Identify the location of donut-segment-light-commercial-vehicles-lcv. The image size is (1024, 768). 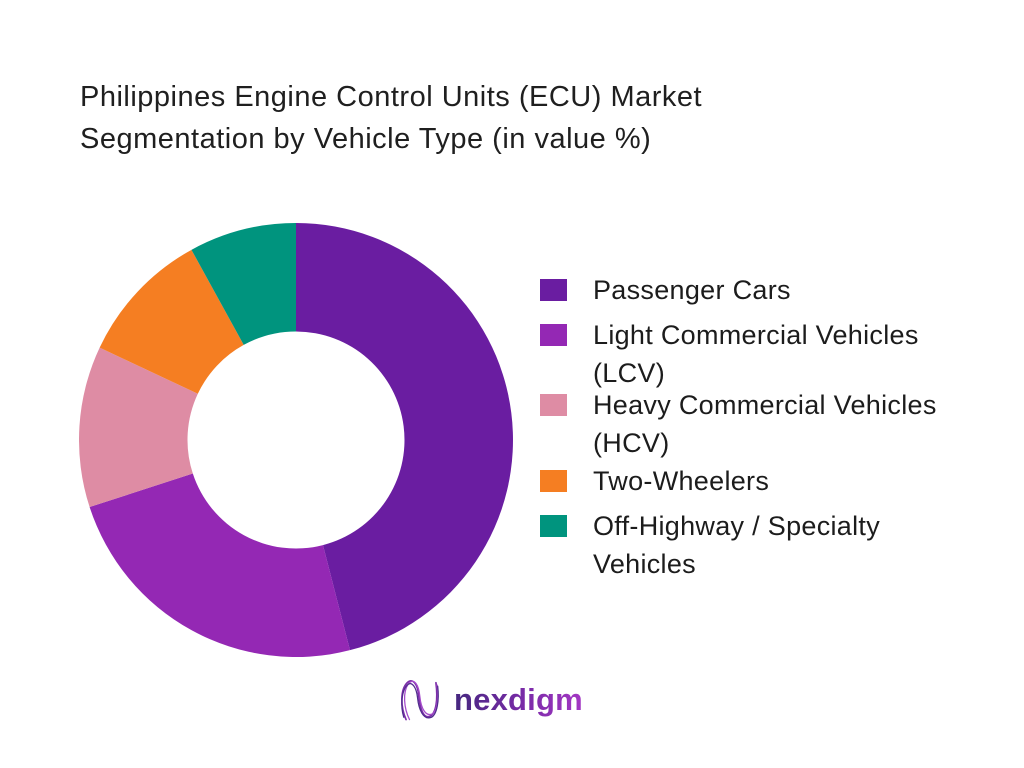
(219, 565).